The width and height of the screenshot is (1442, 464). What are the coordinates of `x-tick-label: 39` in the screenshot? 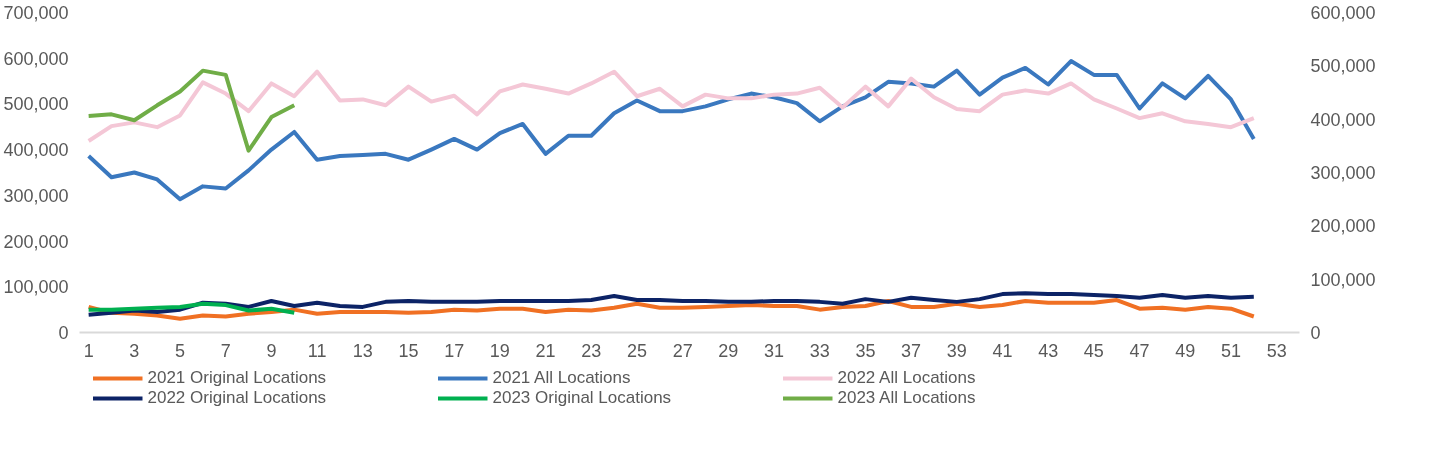 It's located at (956, 350).